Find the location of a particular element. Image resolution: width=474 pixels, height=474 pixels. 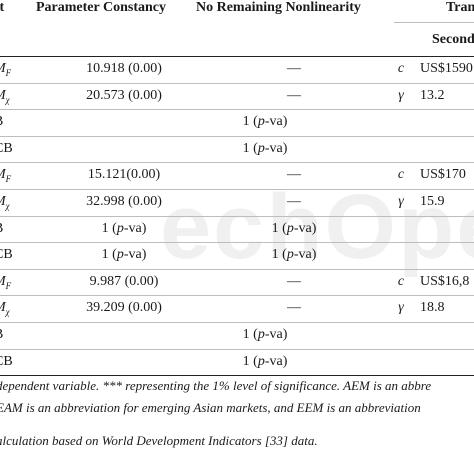

row-transition-value: US$170 is located at coordinates (443, 175).